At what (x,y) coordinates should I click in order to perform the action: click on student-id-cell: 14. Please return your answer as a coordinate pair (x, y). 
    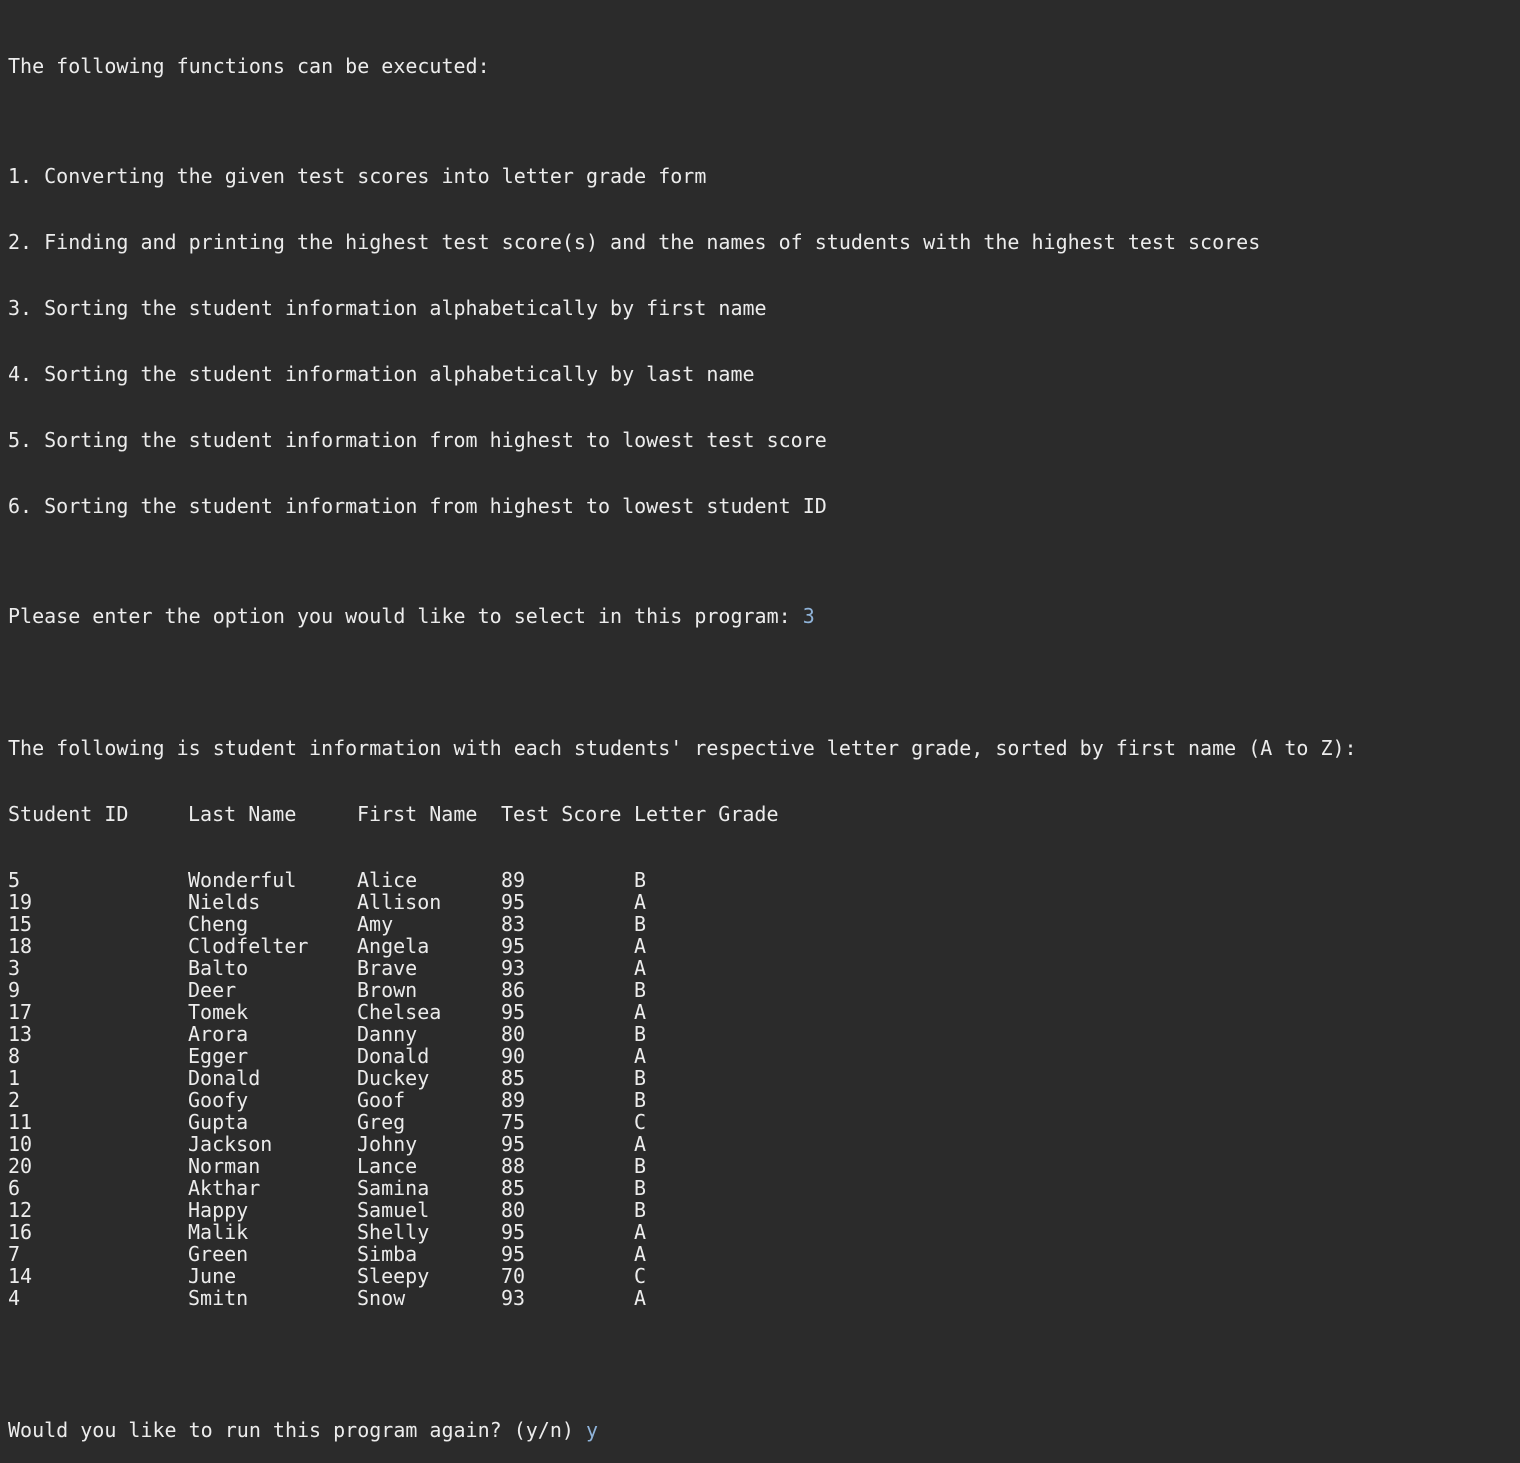
    Looking at the image, I should click on (20, 1276).